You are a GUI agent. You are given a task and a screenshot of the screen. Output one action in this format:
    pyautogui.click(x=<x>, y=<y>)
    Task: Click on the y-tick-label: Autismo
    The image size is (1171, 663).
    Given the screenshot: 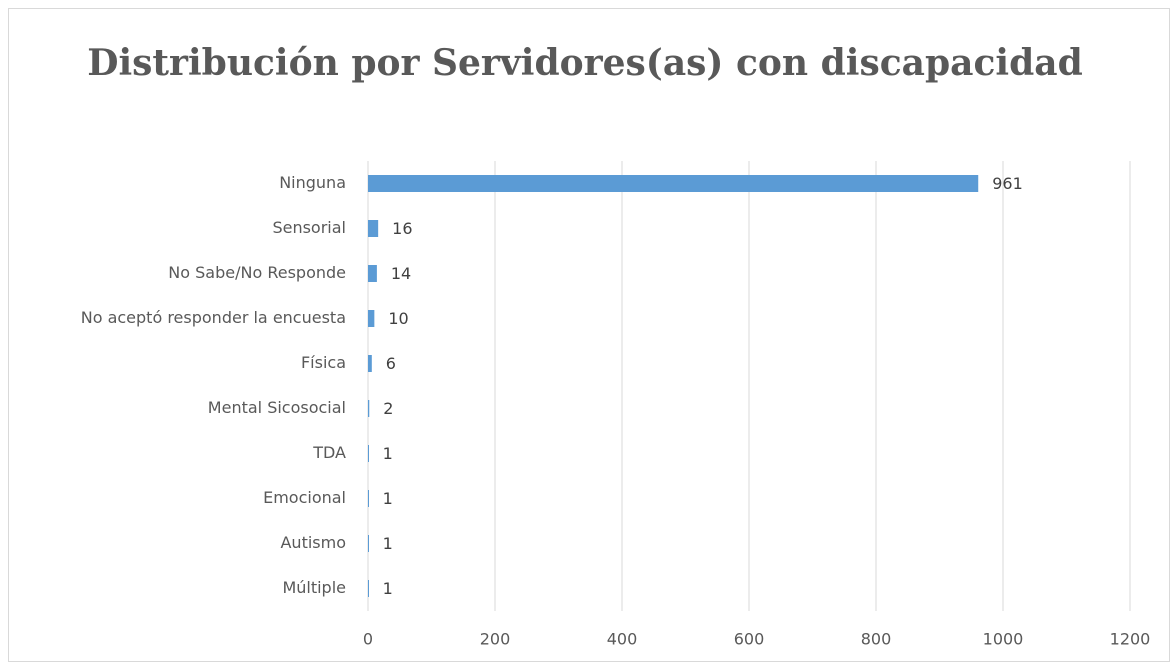 What is the action you would take?
    pyautogui.click(x=313, y=542)
    